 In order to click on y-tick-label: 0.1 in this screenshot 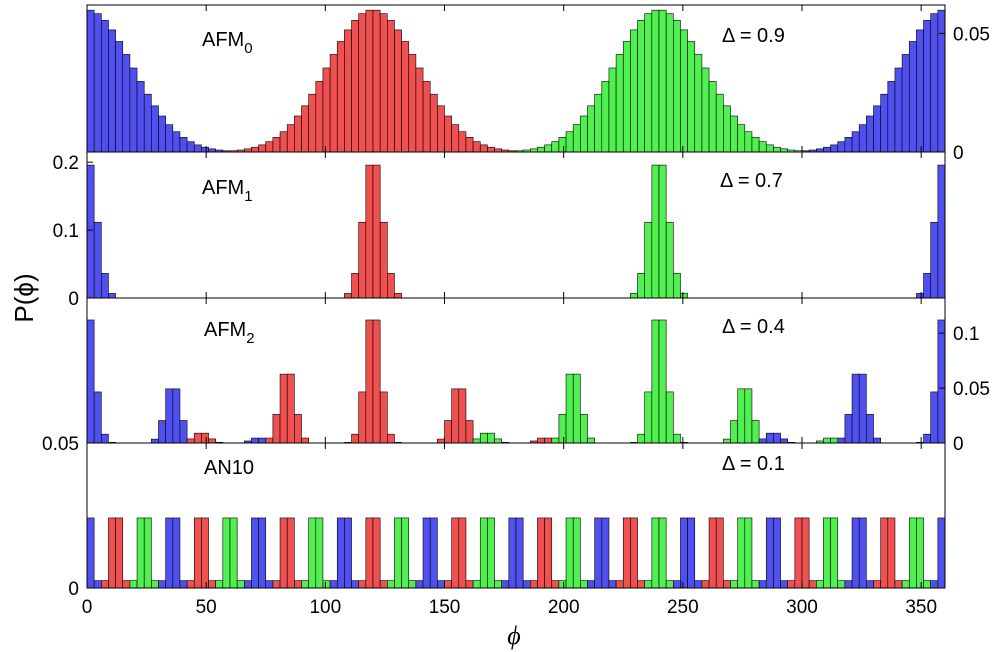, I will do `click(966, 334)`.